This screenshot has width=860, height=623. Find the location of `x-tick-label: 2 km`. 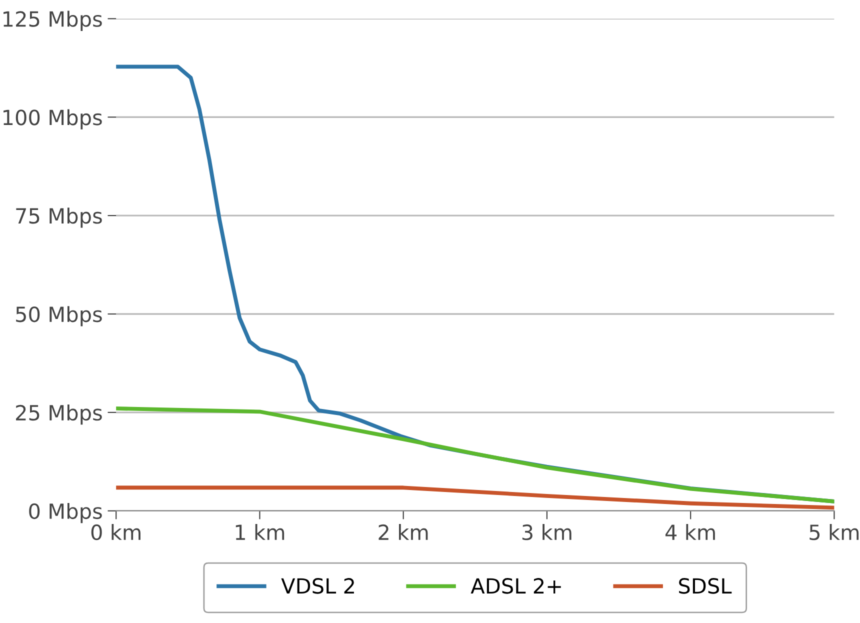

x-tick-label: 2 km is located at coordinates (403, 532).